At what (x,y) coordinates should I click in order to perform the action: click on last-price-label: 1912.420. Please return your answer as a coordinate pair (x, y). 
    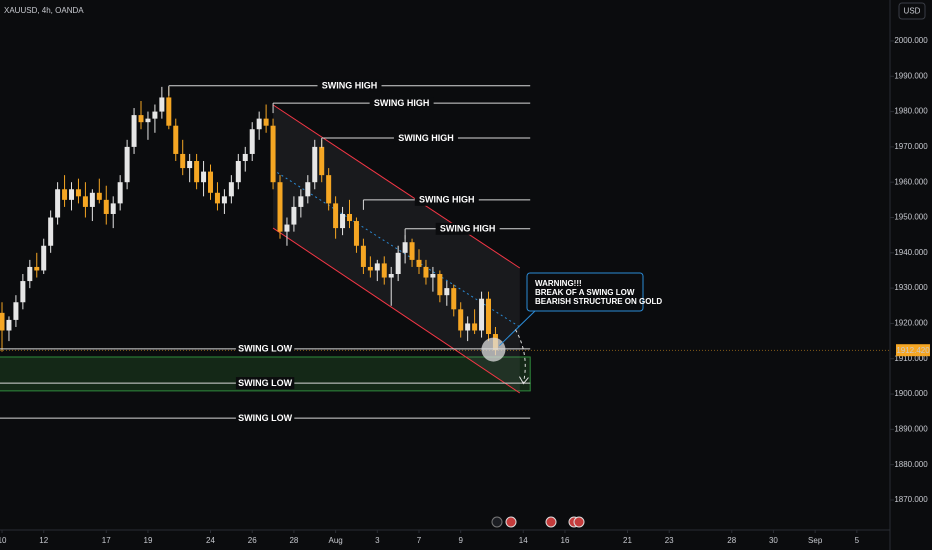
    Looking at the image, I should click on (913, 350).